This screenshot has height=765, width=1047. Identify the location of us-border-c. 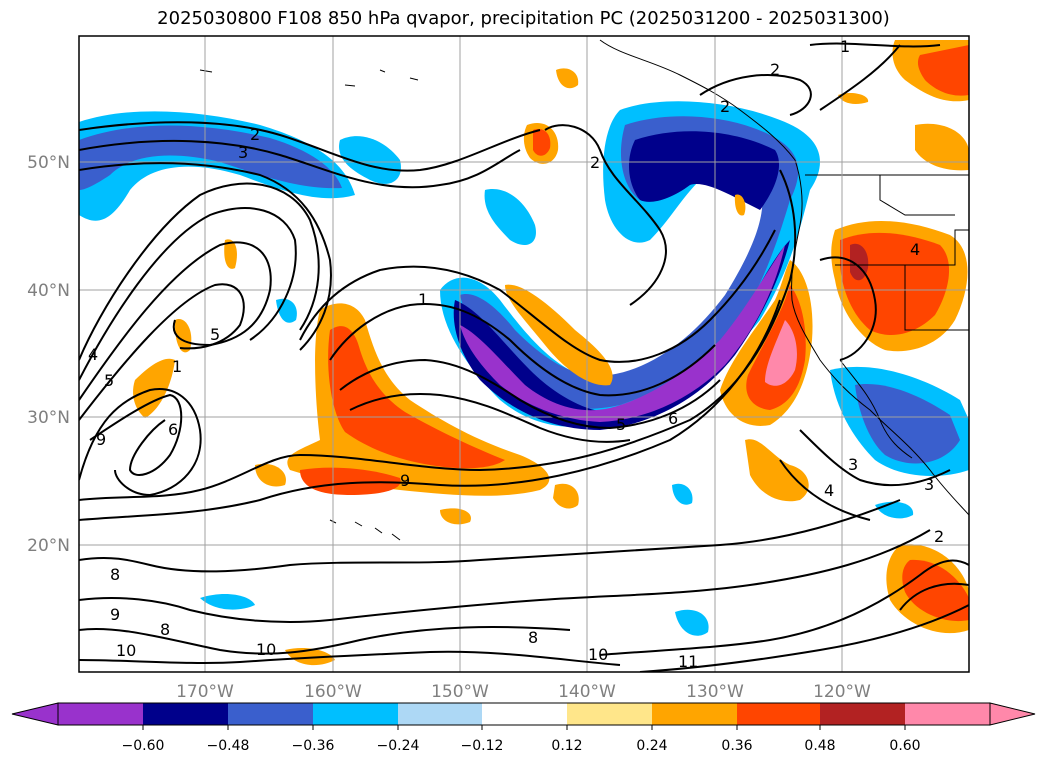
(936, 298).